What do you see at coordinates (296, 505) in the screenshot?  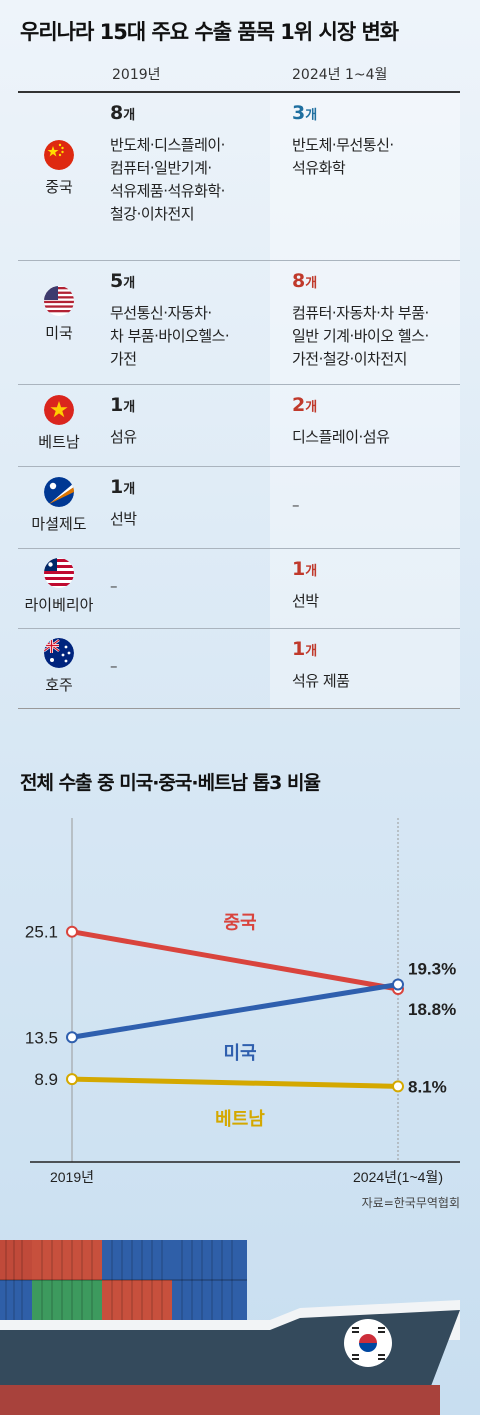 I see `items-2024: –` at bounding box center [296, 505].